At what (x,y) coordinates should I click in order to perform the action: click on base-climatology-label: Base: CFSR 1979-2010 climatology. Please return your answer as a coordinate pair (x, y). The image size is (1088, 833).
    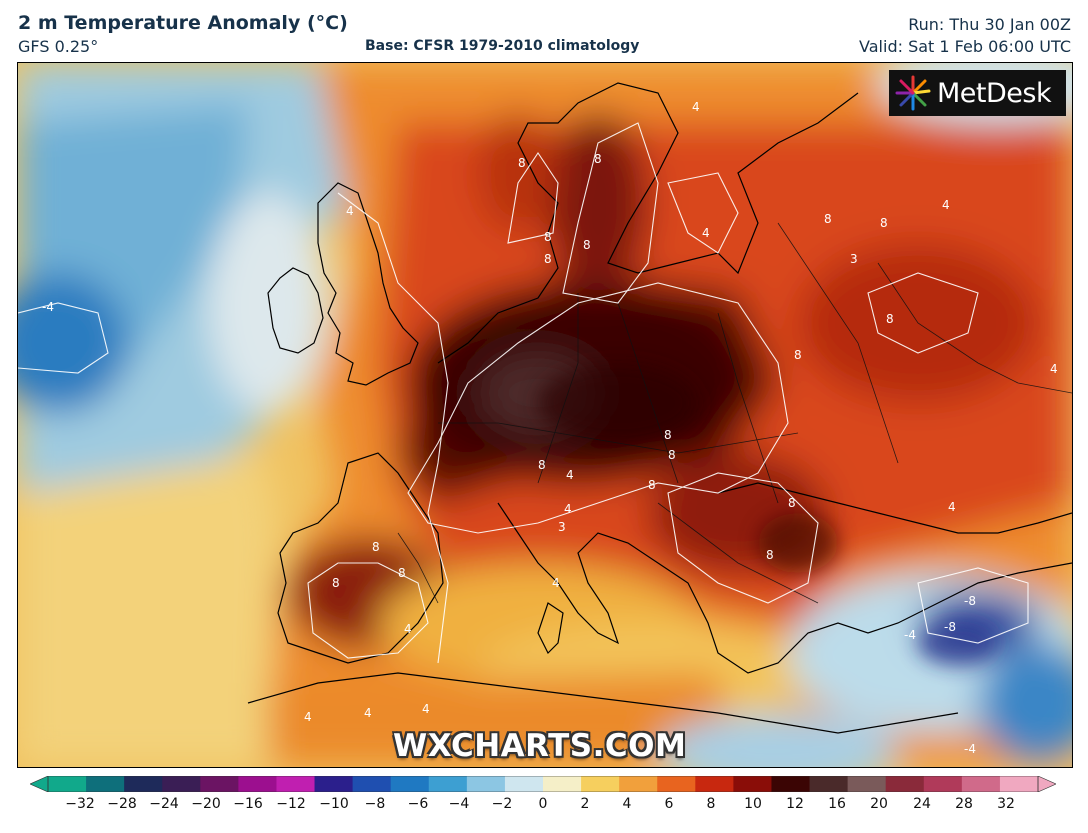
    Looking at the image, I should click on (502, 46).